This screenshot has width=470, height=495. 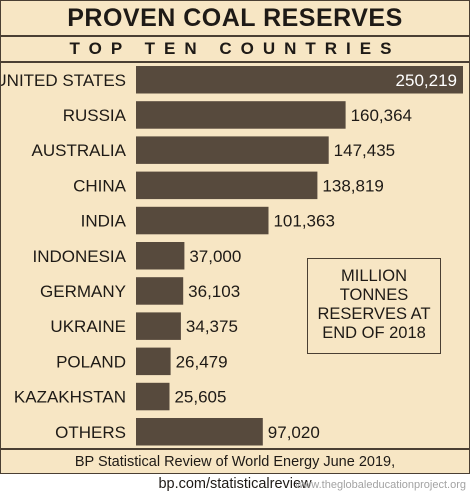 What do you see at coordinates (200, 397) in the screenshot?
I see `value-label-kazakhstan: 25,605` at bounding box center [200, 397].